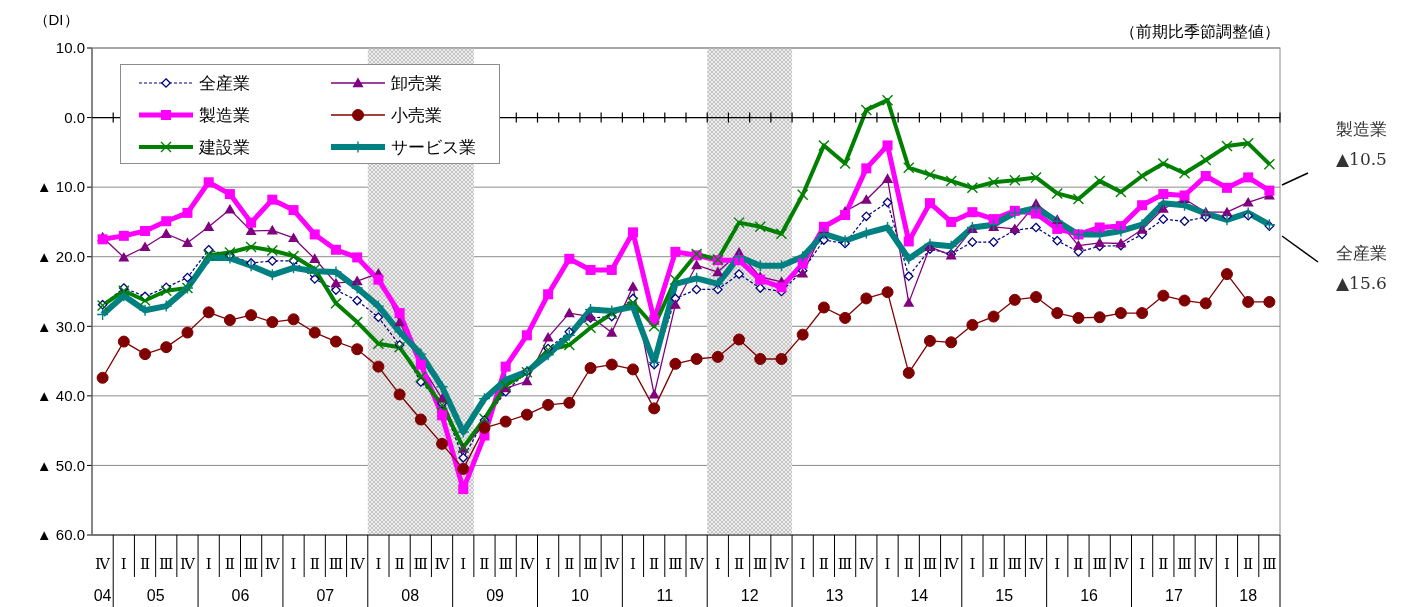  Describe the element at coordinates (60, 326) in the screenshot. I see `y-tick-label: ▲ 30.0` at that location.